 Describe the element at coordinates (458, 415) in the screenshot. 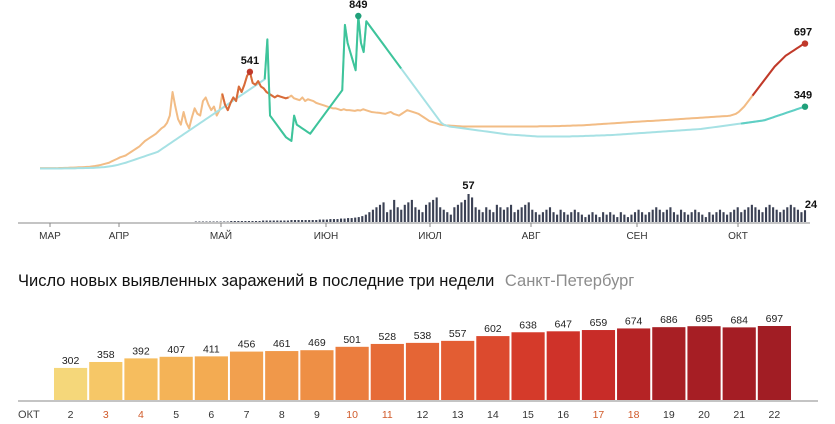

I see `bottom-x-tick-label: 13` at that location.